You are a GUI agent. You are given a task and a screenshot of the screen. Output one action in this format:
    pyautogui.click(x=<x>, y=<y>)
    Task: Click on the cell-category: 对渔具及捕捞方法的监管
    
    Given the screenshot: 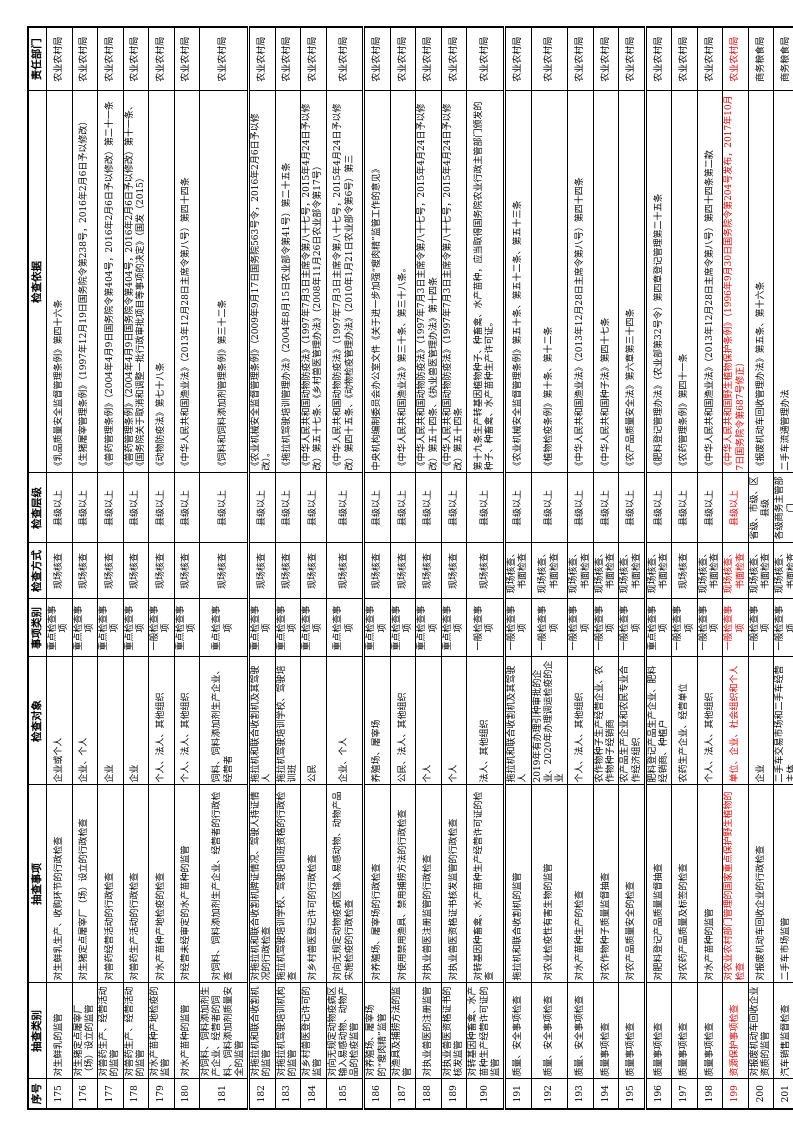 What is the action you would take?
    pyautogui.click(x=403, y=1031)
    